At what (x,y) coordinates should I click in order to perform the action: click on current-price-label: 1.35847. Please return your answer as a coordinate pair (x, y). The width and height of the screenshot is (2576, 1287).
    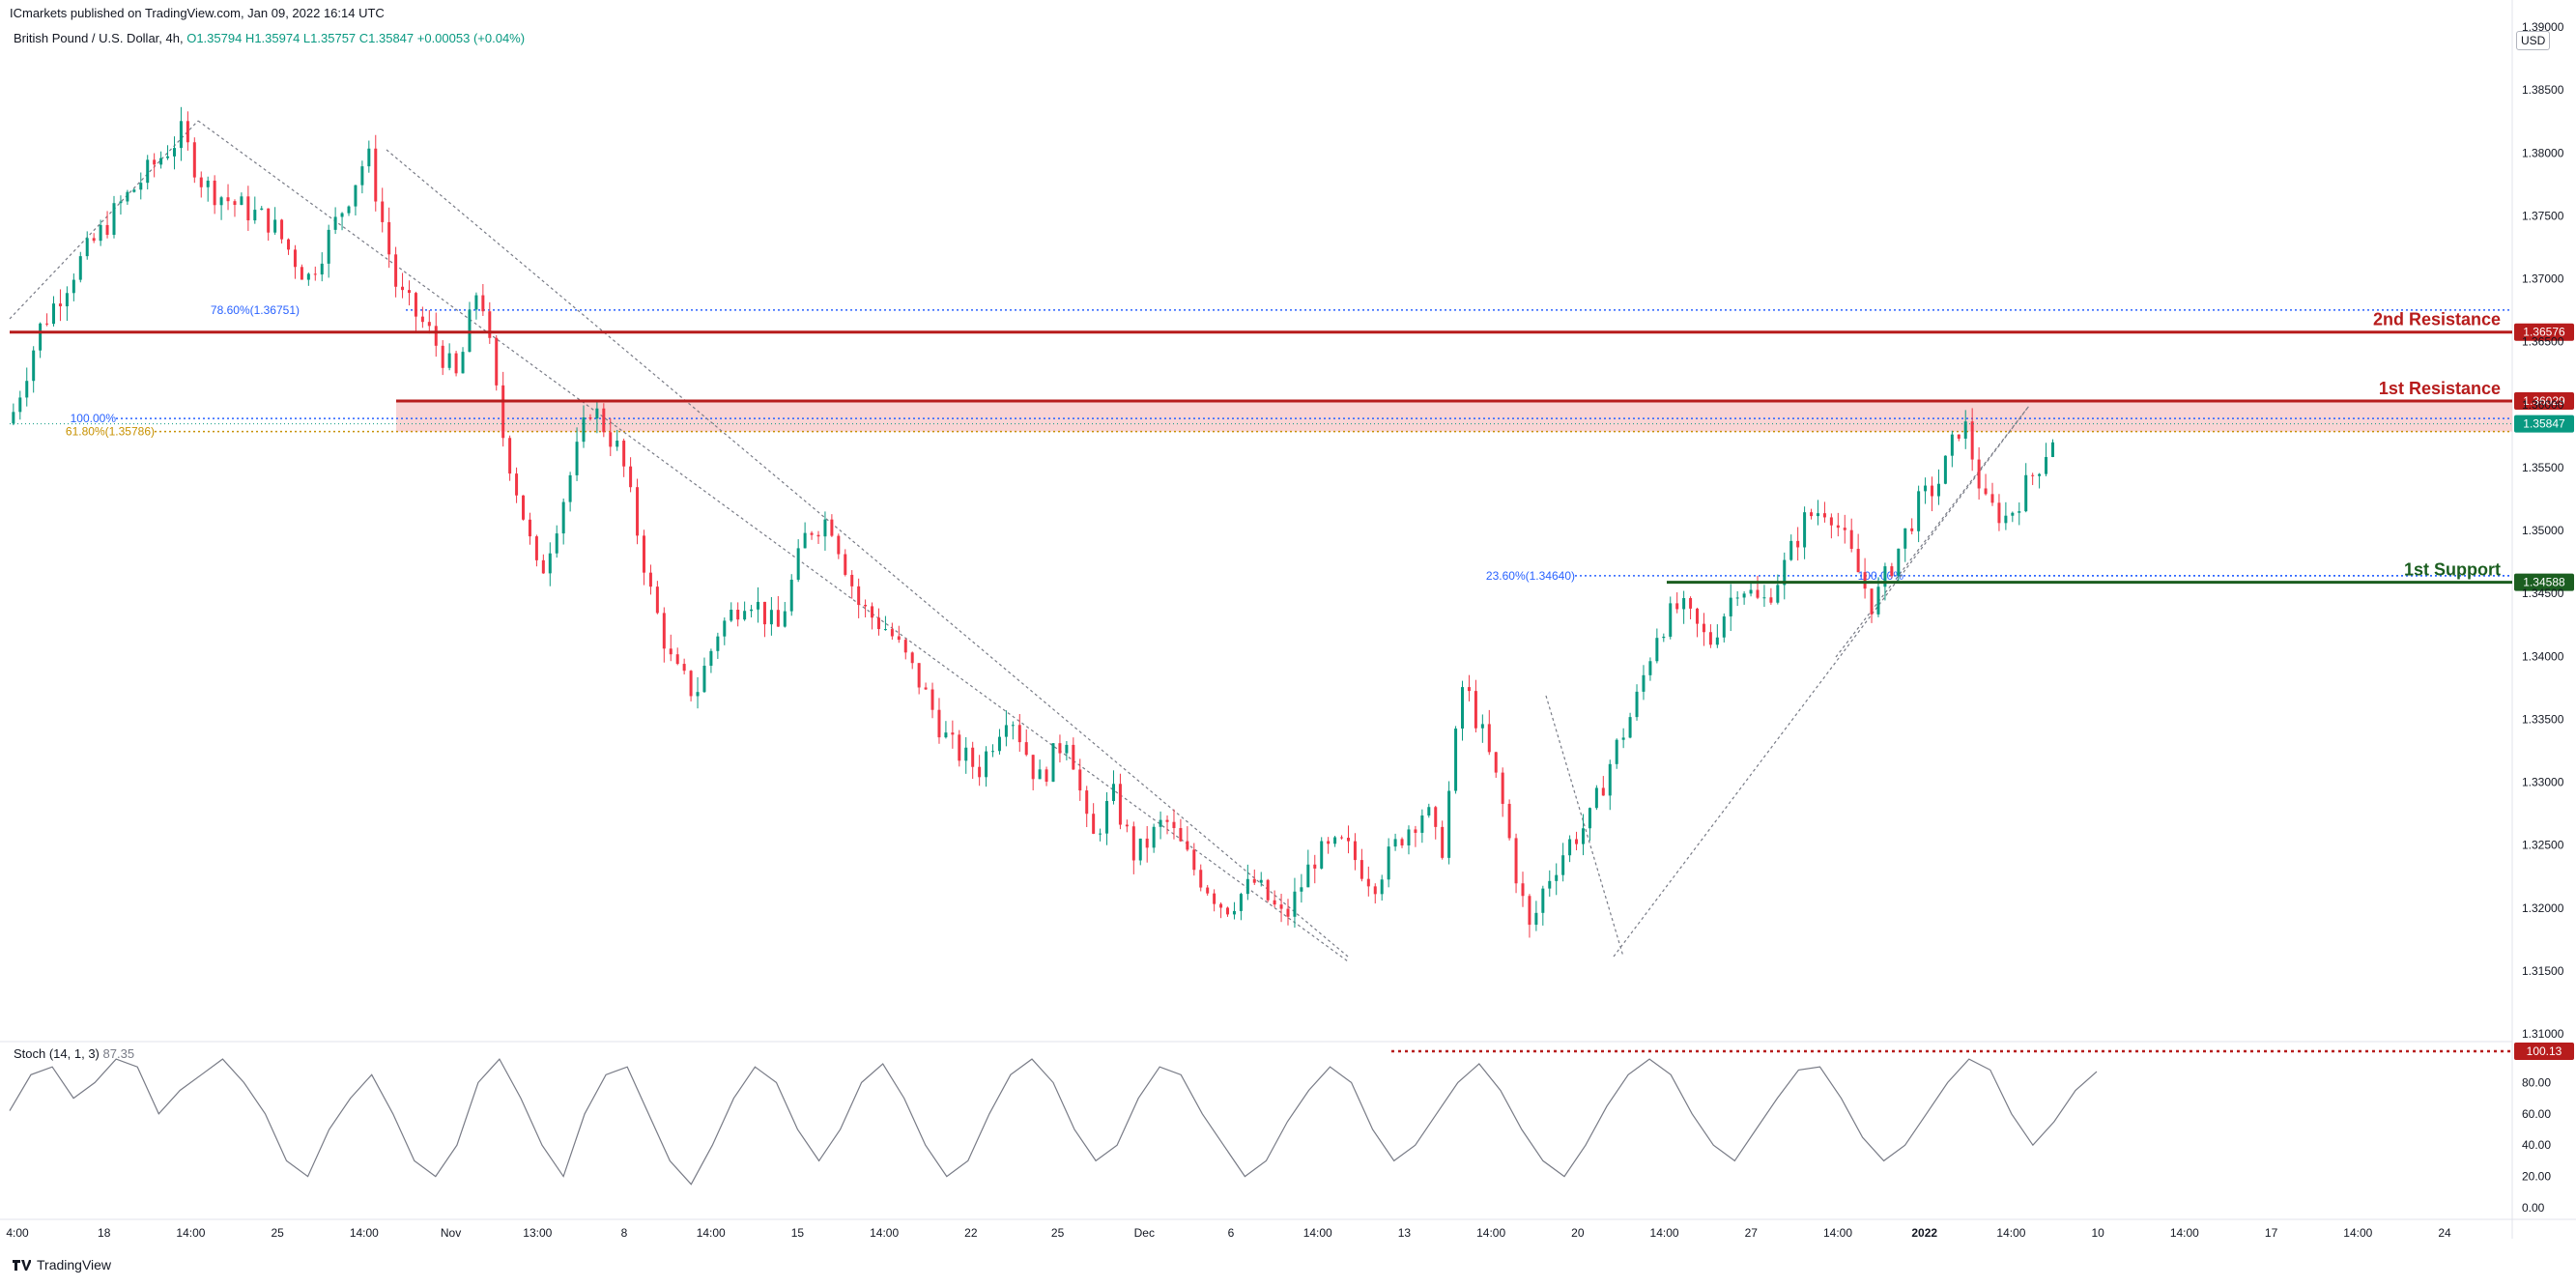
    Looking at the image, I should click on (2544, 424).